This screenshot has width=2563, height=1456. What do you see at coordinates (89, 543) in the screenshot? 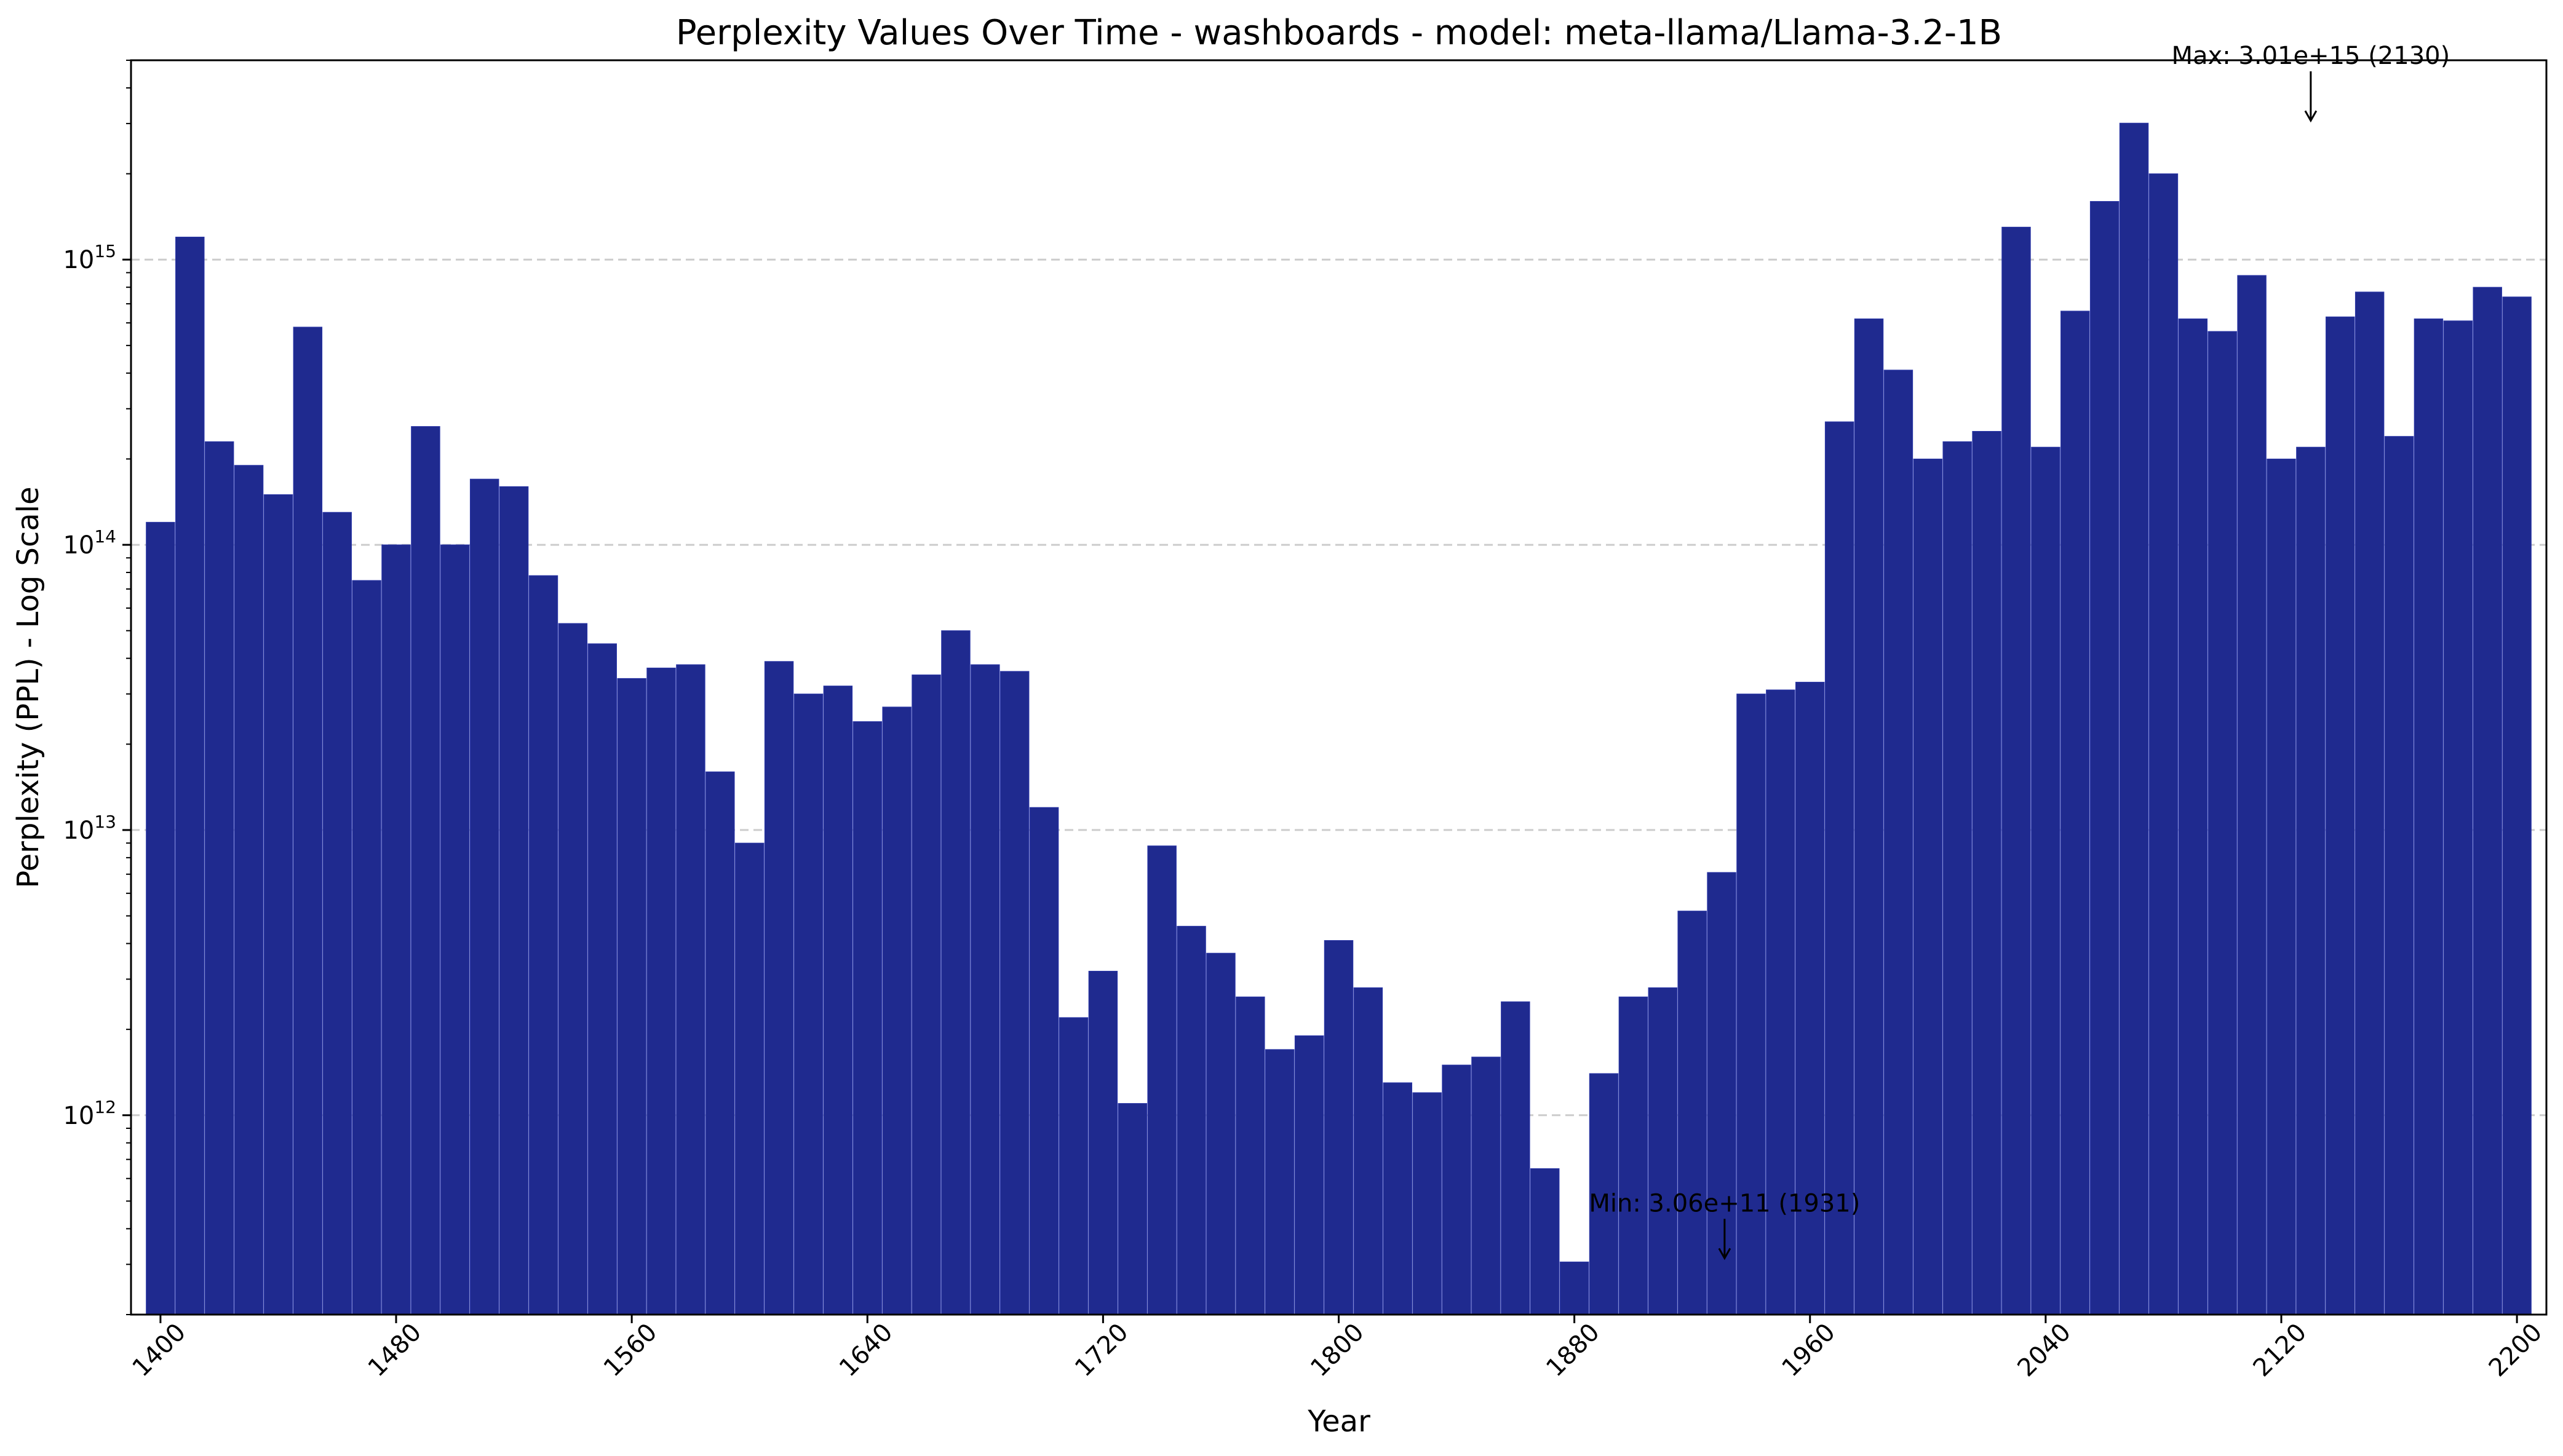
I see `y-tick-label: 1014` at bounding box center [89, 543].